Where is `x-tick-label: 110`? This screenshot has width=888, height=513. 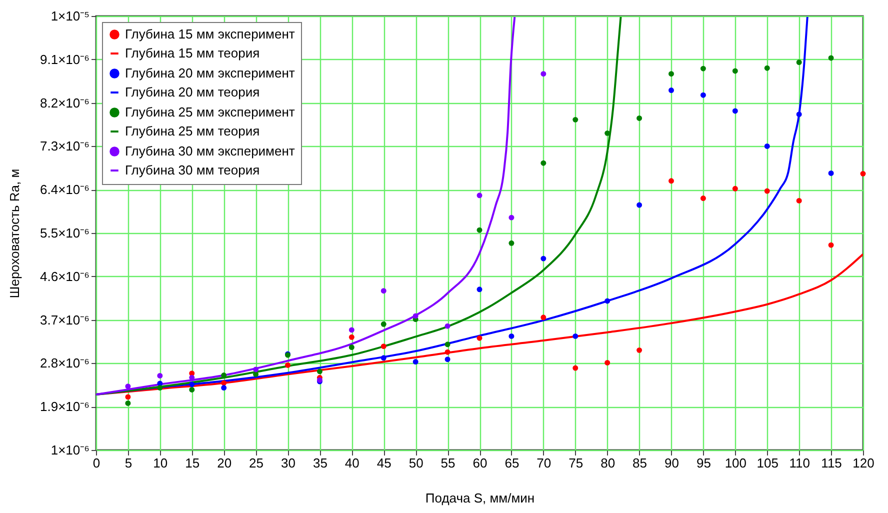 x-tick-label: 110 is located at coordinates (799, 463).